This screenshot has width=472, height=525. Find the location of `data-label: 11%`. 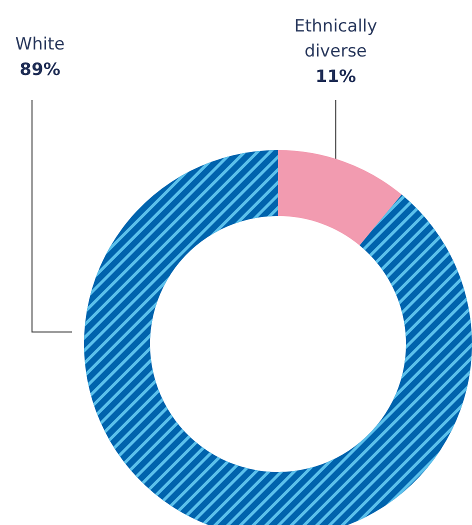

data-label: 11% is located at coordinates (335, 77).